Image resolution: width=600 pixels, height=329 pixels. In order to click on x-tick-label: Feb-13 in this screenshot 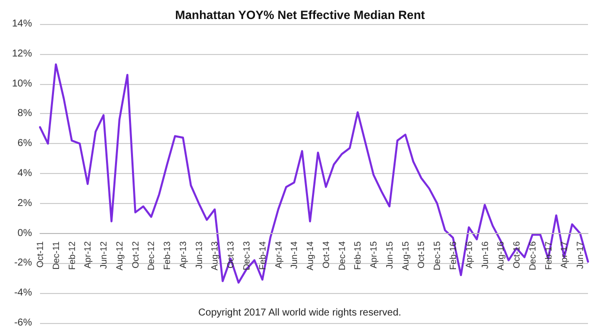, I will do `click(167, 255)`.